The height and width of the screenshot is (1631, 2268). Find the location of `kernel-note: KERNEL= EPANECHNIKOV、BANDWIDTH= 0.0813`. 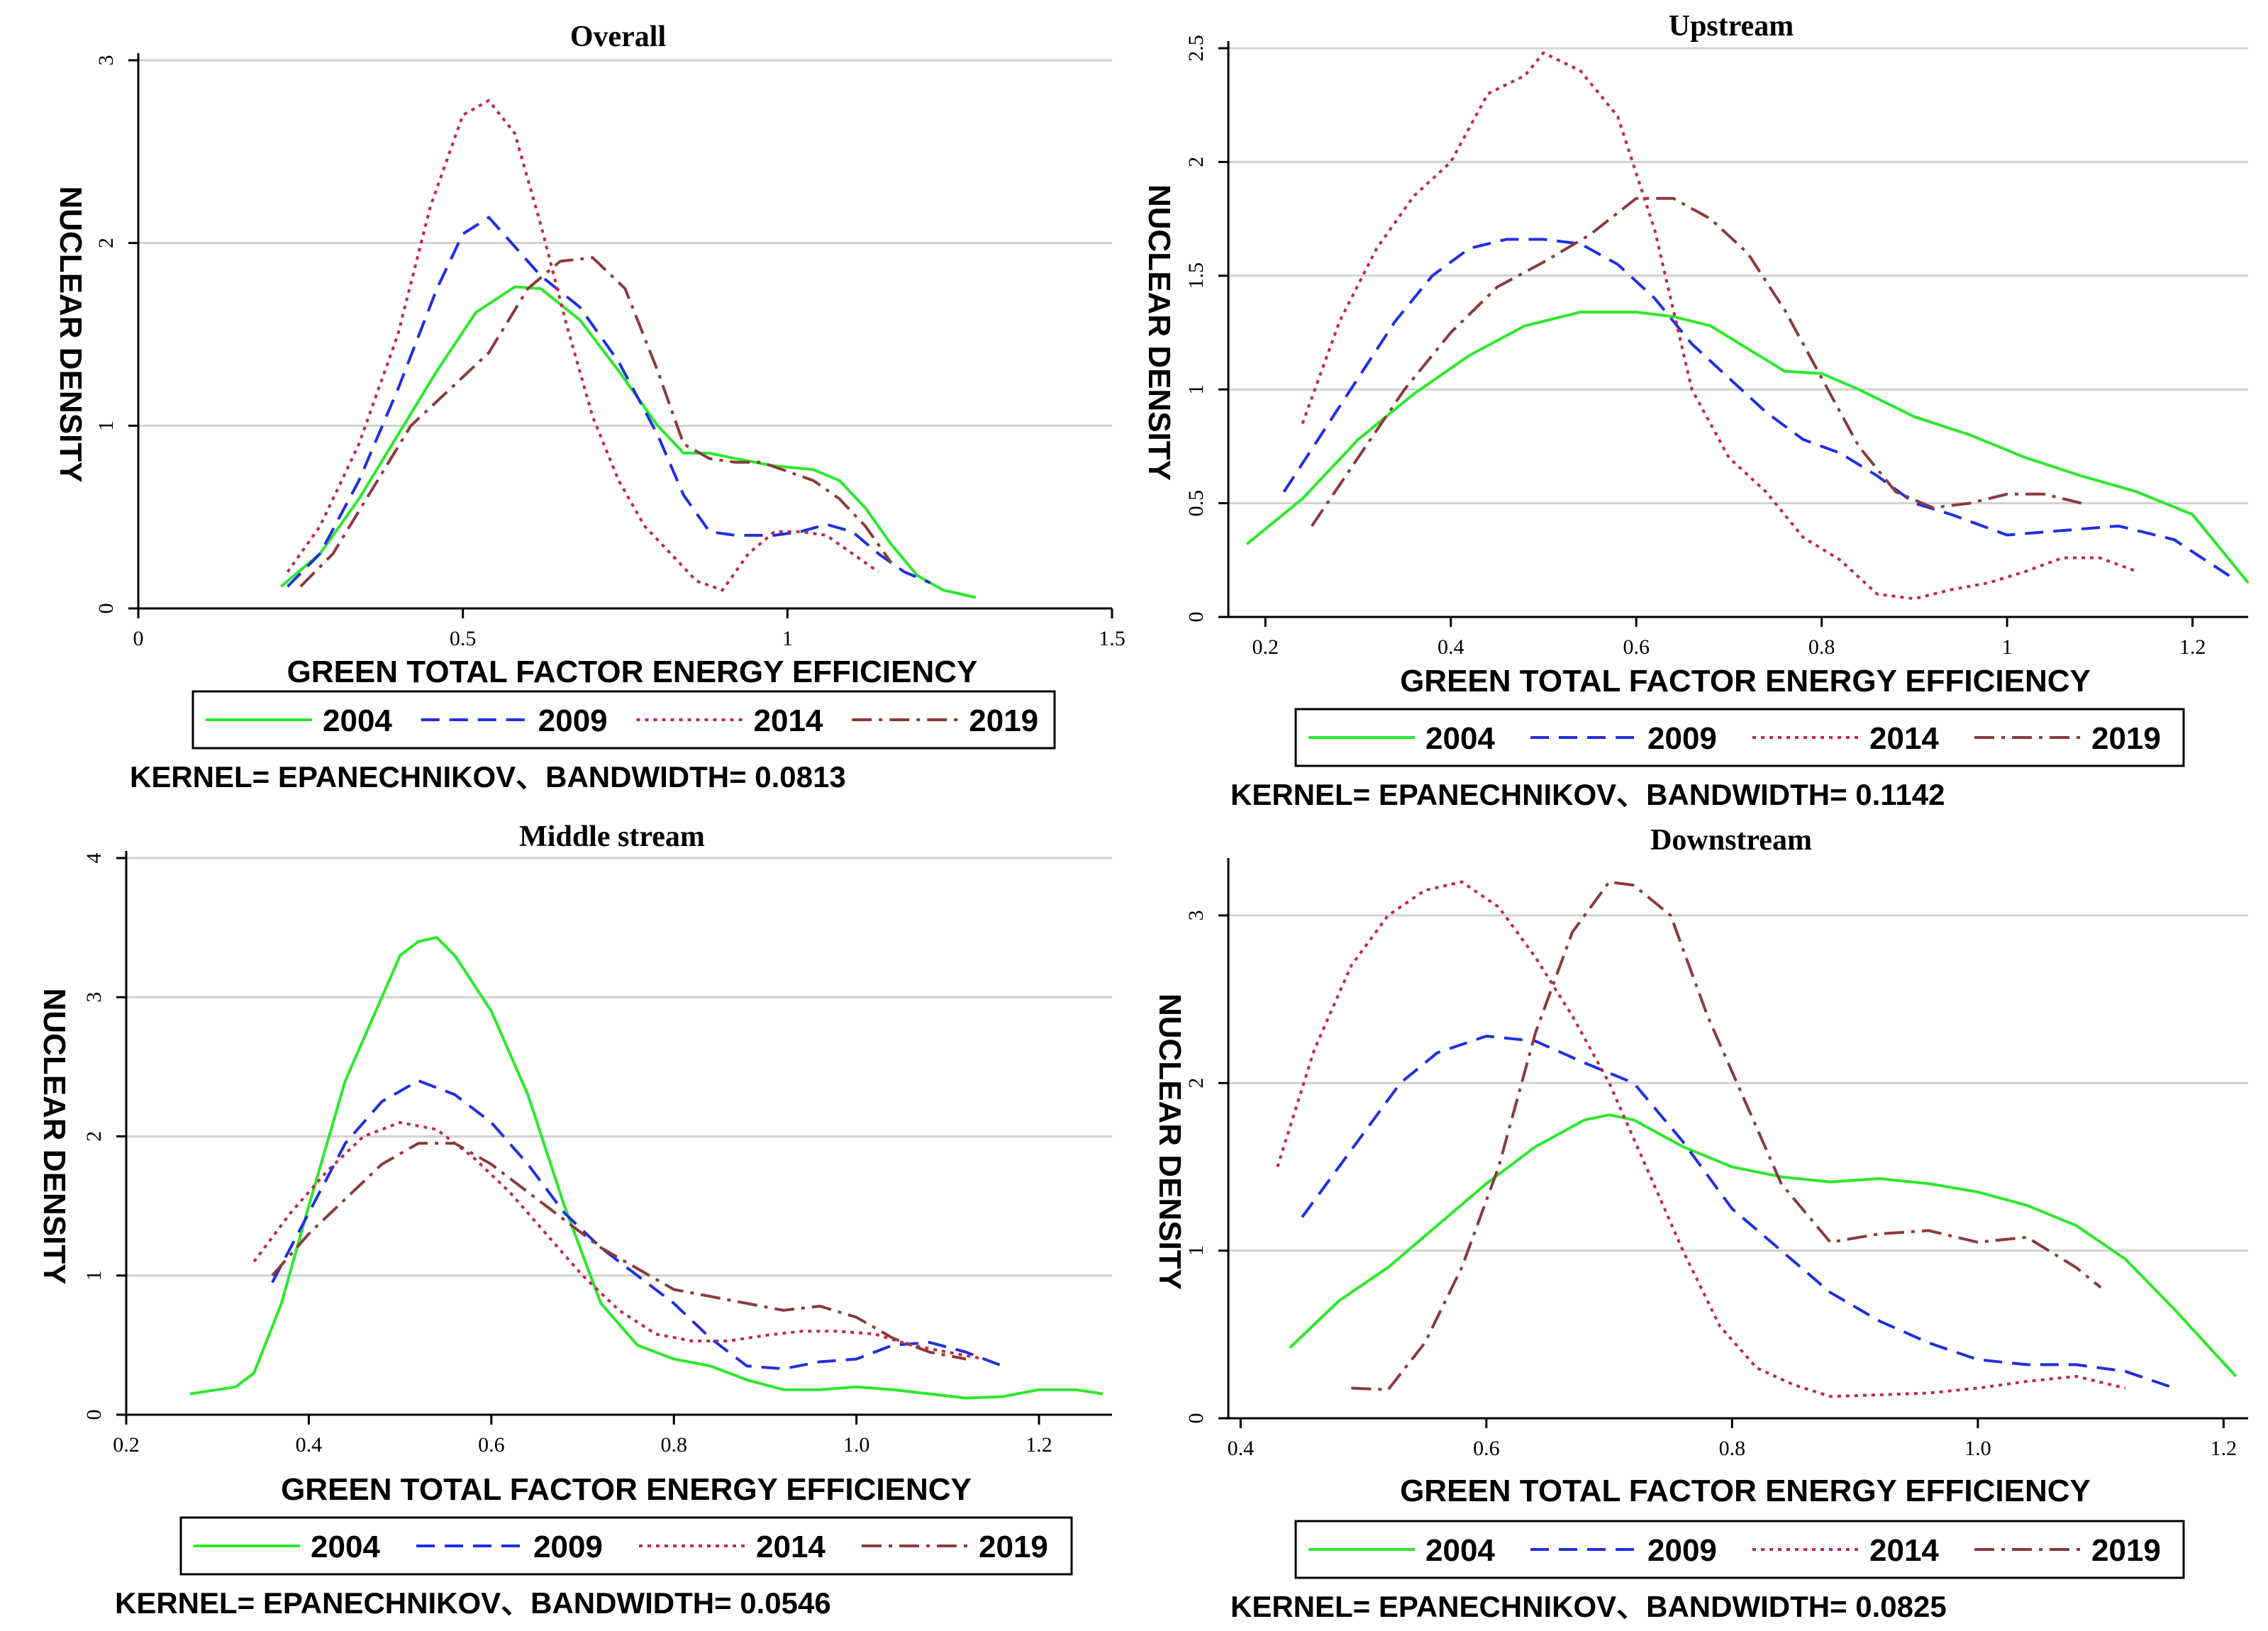

kernel-note: KERNEL= EPANECHNIKOV、BANDWIDTH= 0.0813 is located at coordinates (488, 777).